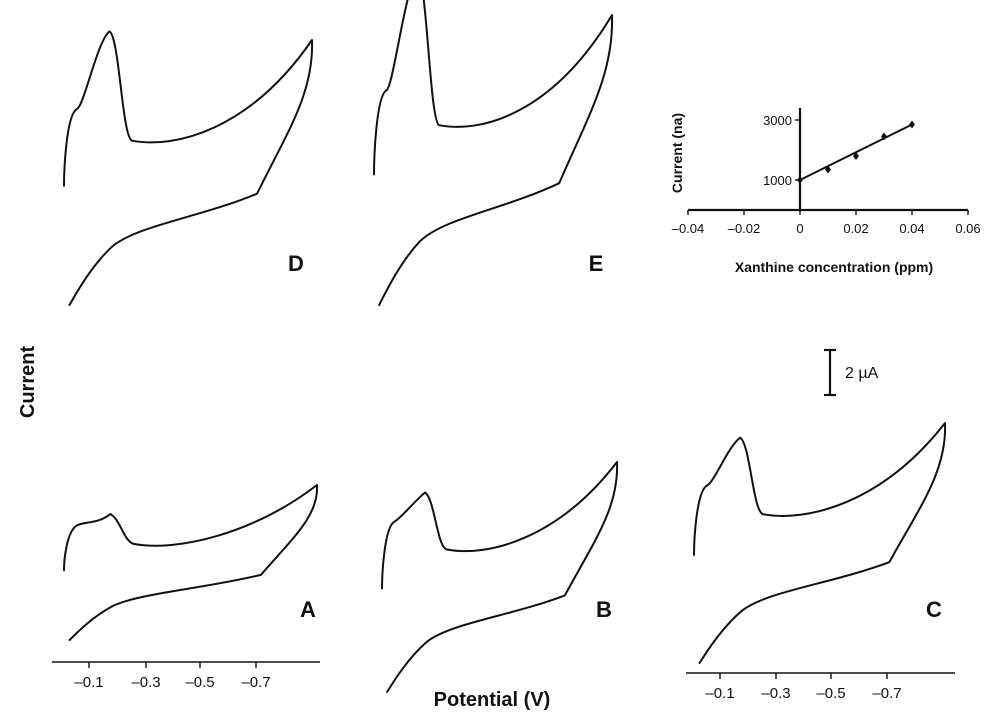  What do you see at coordinates (862, 373) in the screenshot?
I see `scale-bar-label: 2 µA` at bounding box center [862, 373].